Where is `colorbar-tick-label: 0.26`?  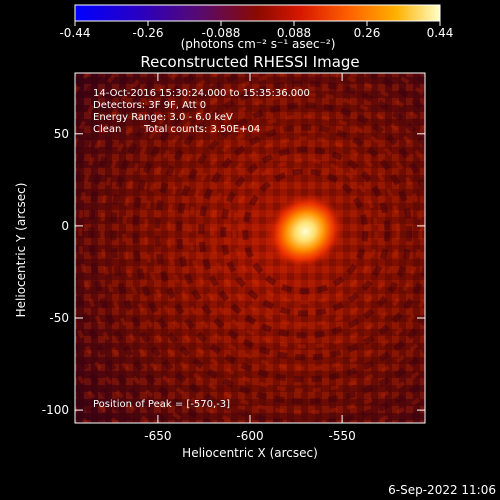
colorbar-tick-label: 0.26 is located at coordinates (367, 33).